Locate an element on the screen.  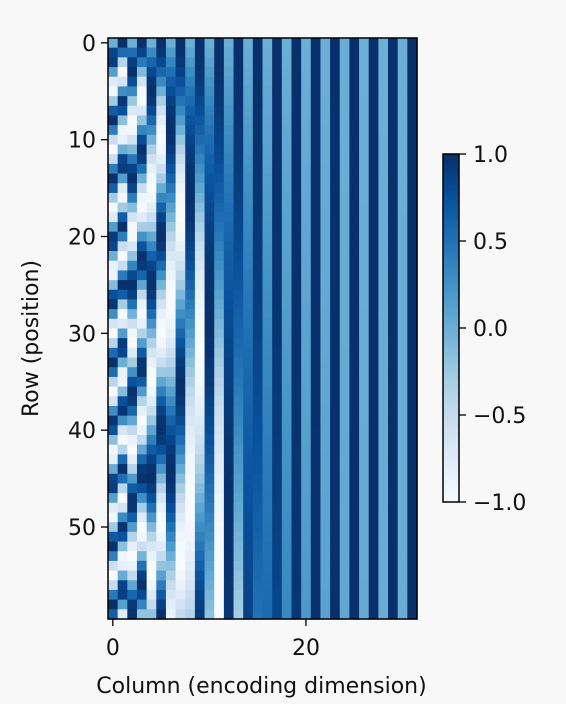
y-tick-label: 30 is located at coordinates (82, 334).